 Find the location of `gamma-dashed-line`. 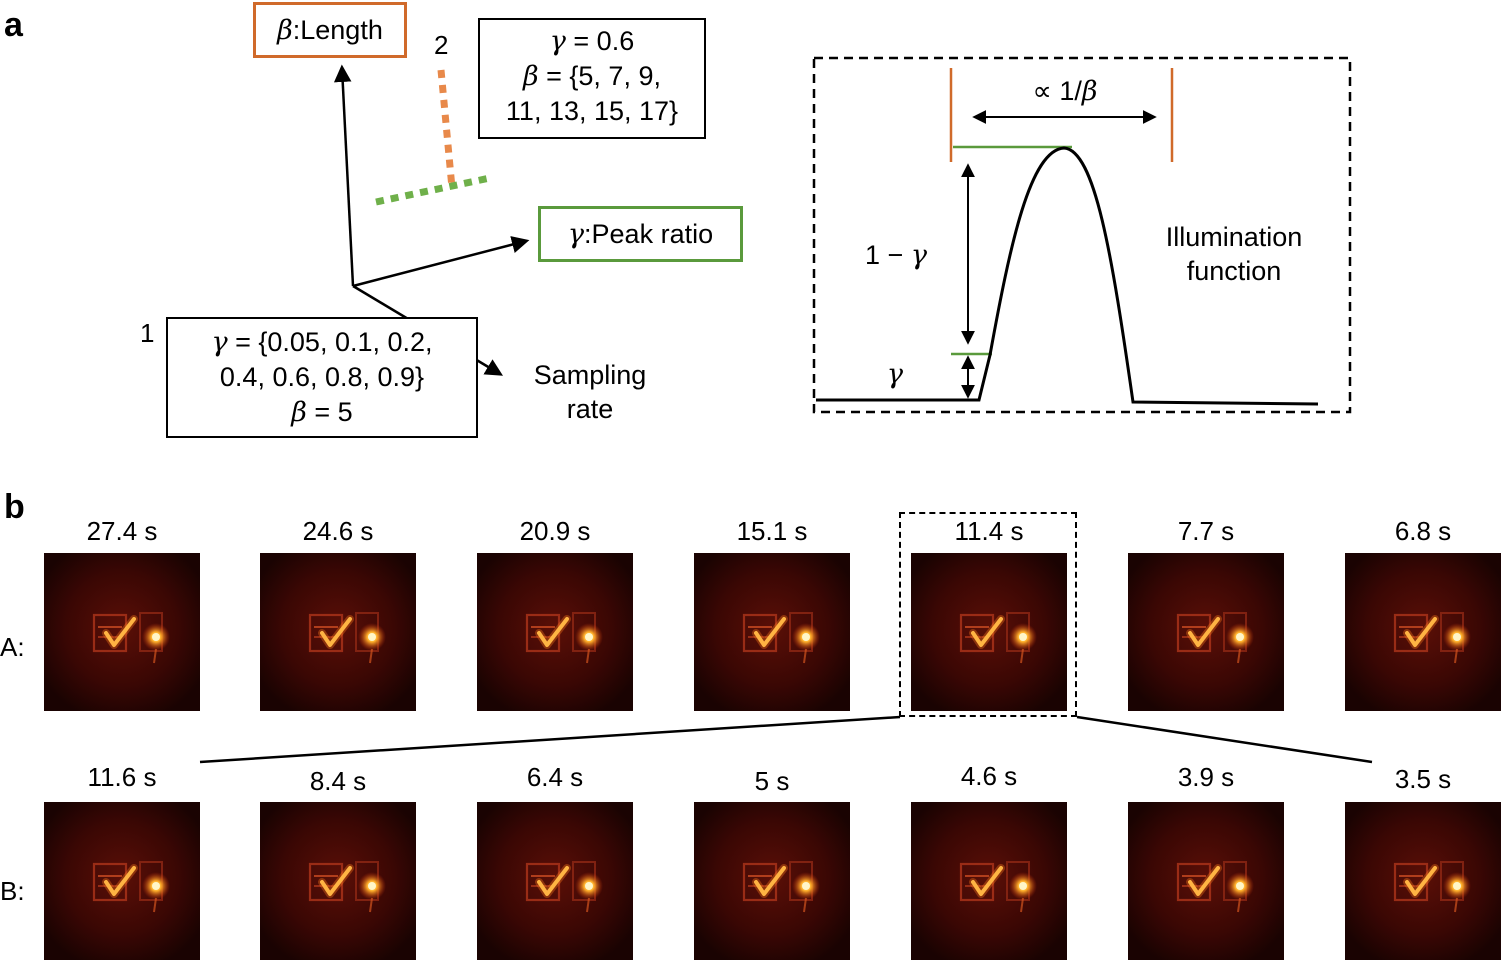

gamma-dashed-line is located at coordinates (433, 190).